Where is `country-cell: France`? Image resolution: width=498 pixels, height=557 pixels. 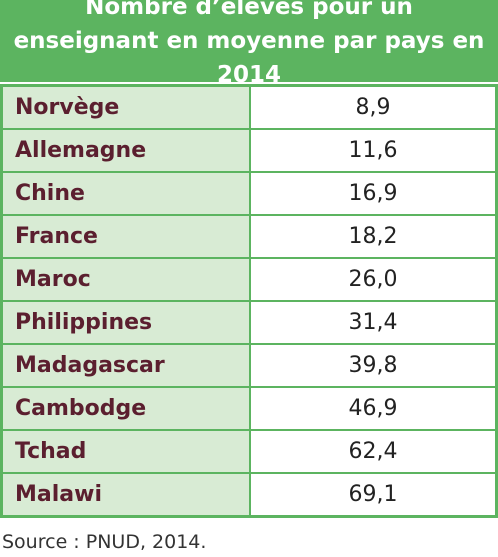 country-cell: France is located at coordinates (127, 236).